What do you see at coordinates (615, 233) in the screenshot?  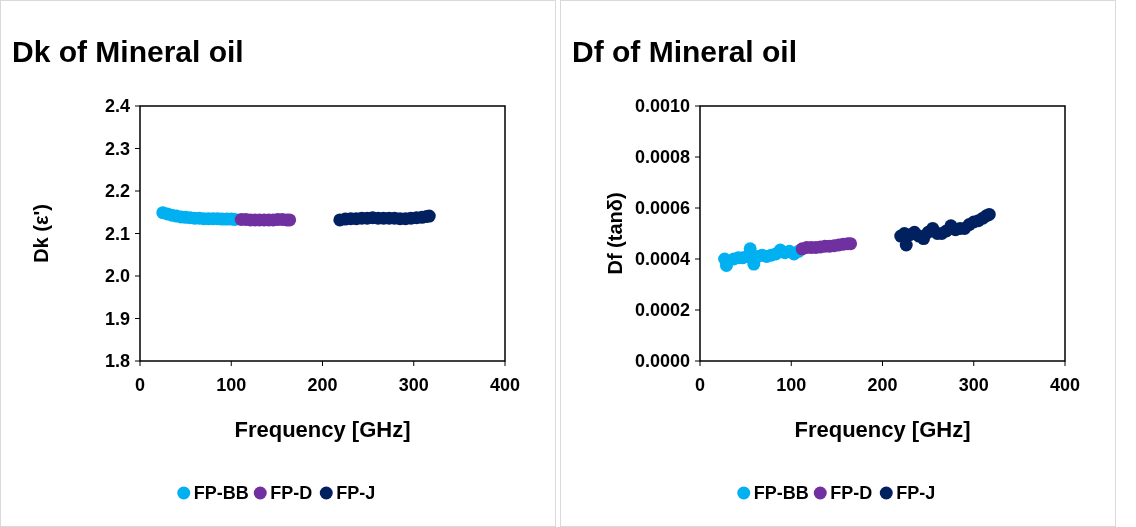 I see `y-axis-title: Df (tanδ)` at bounding box center [615, 233].